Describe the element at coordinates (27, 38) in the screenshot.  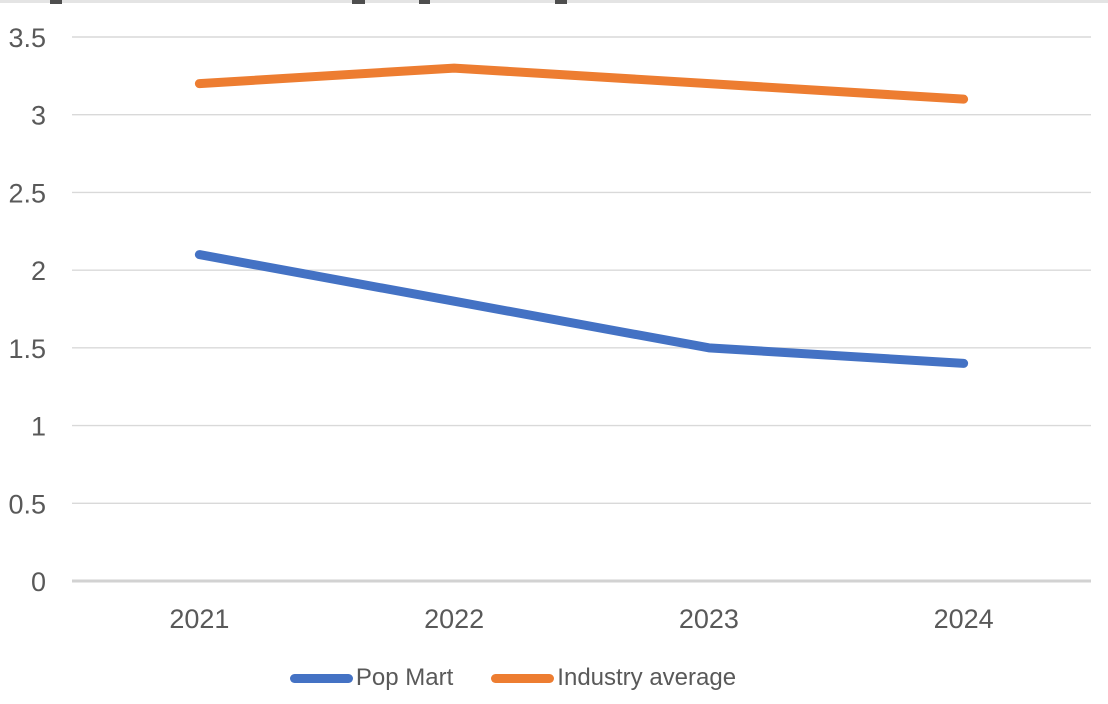
I see `y-tick-label: 3.5` at that location.